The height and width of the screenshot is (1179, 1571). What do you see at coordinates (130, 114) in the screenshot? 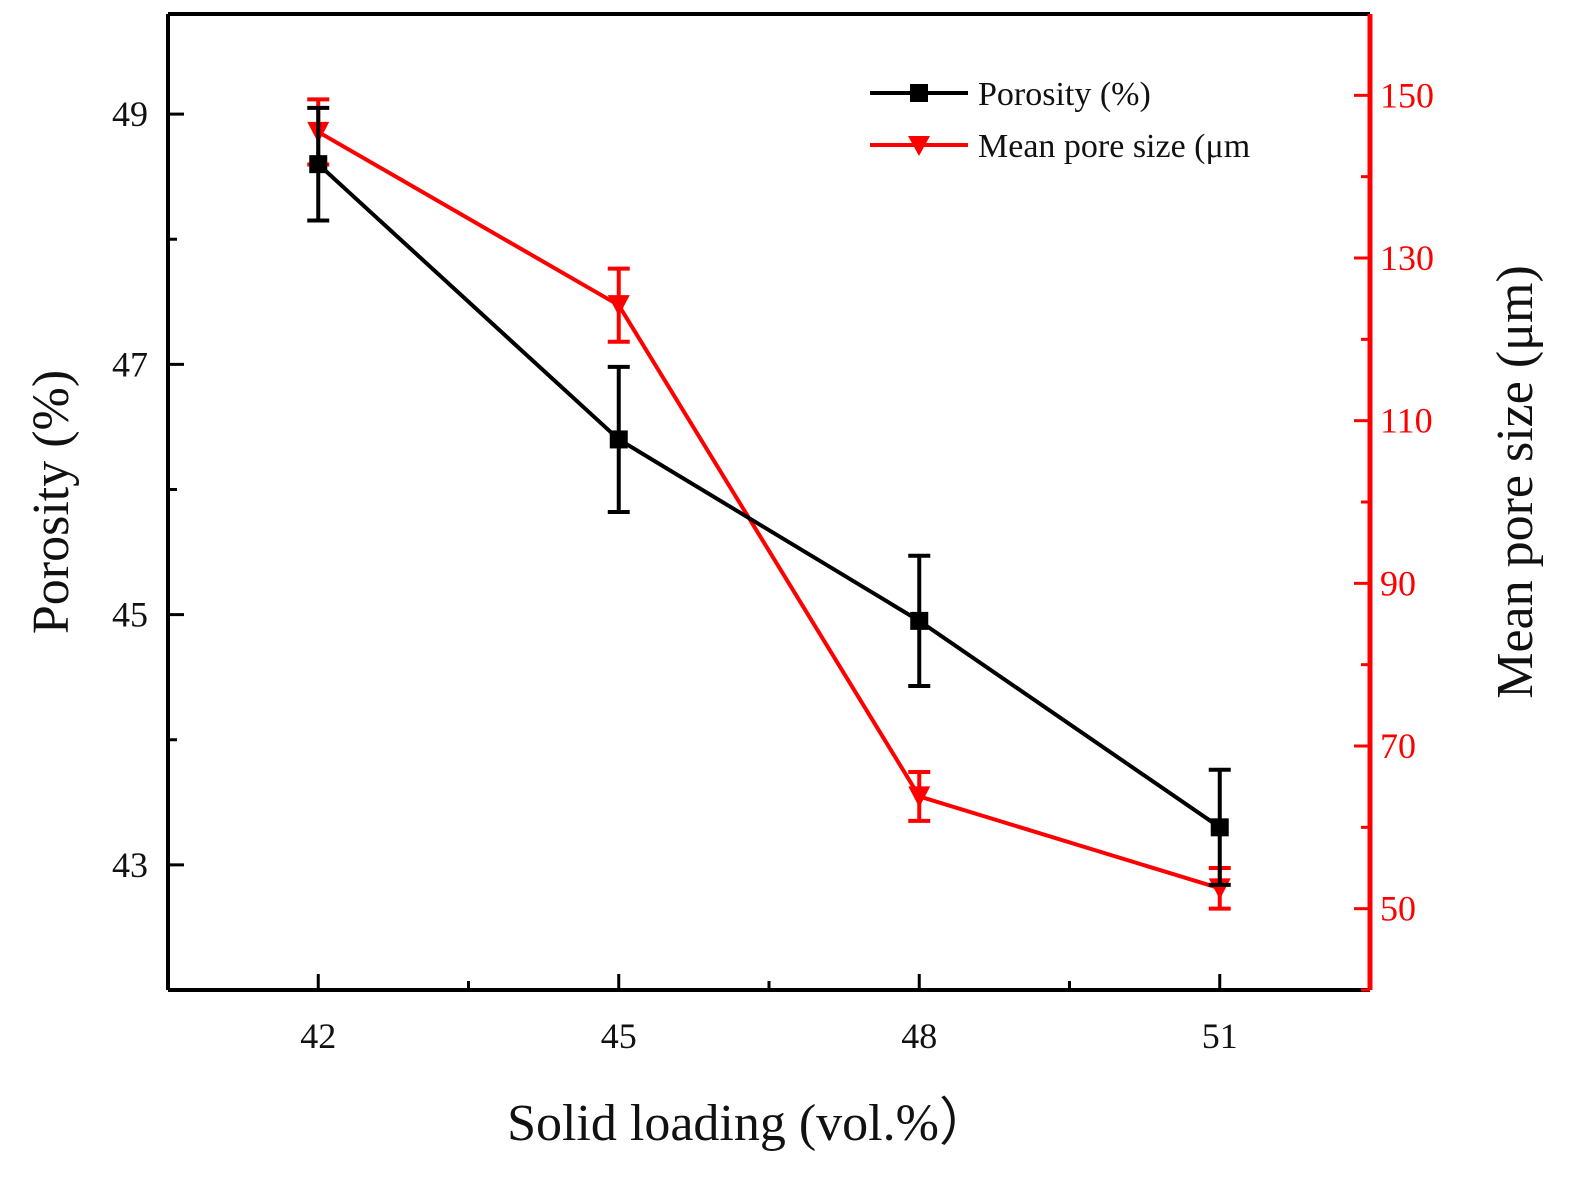
I see `y-left-tick-label: 49` at bounding box center [130, 114].